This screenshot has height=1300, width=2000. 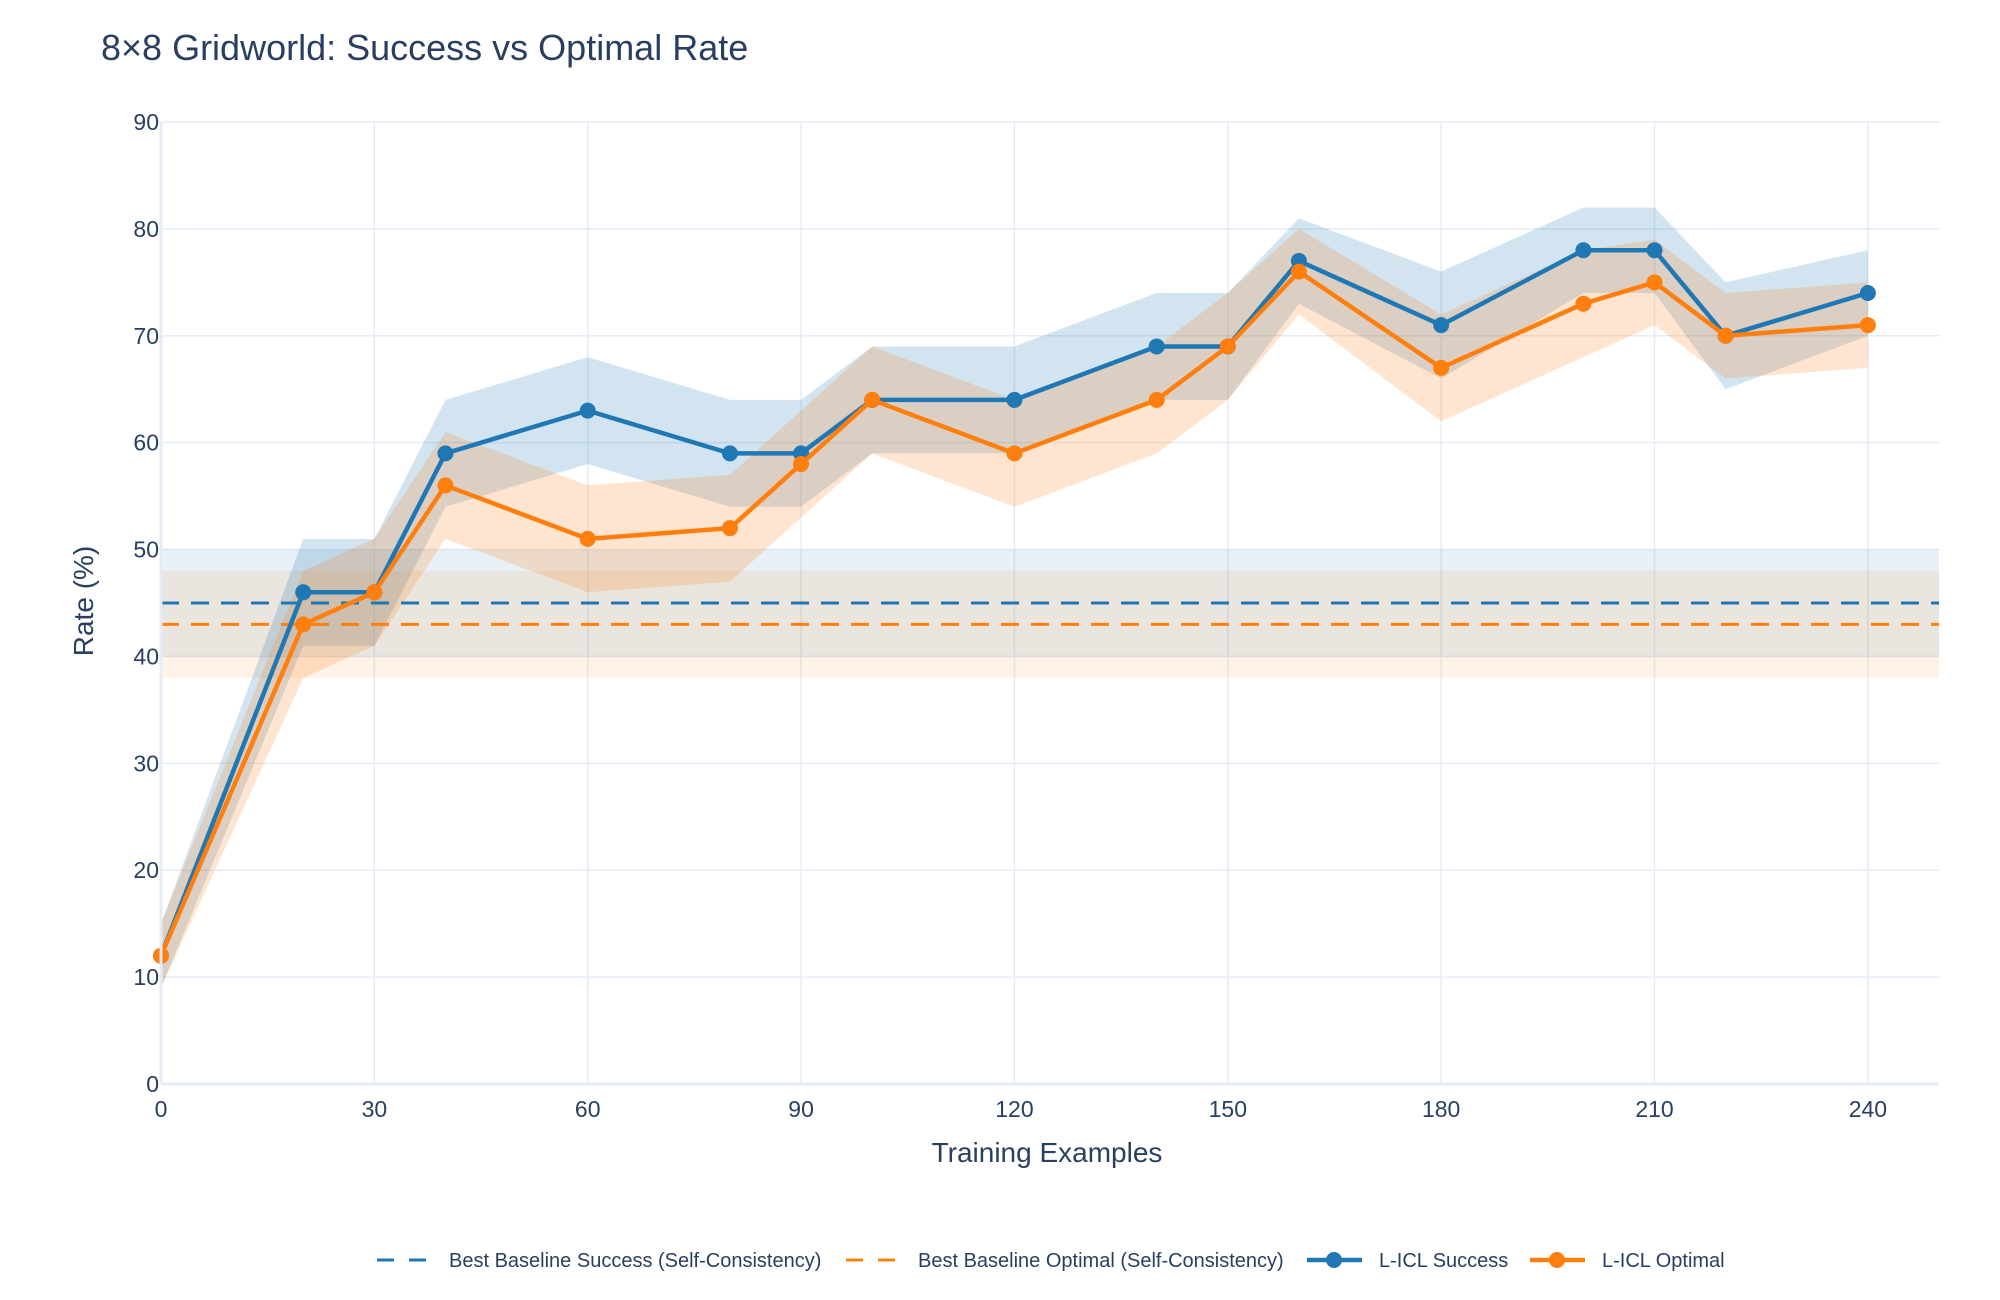 I want to click on legend-item: Best Baseline Optimal (Self-Consistency), so click(x=1065, y=1261).